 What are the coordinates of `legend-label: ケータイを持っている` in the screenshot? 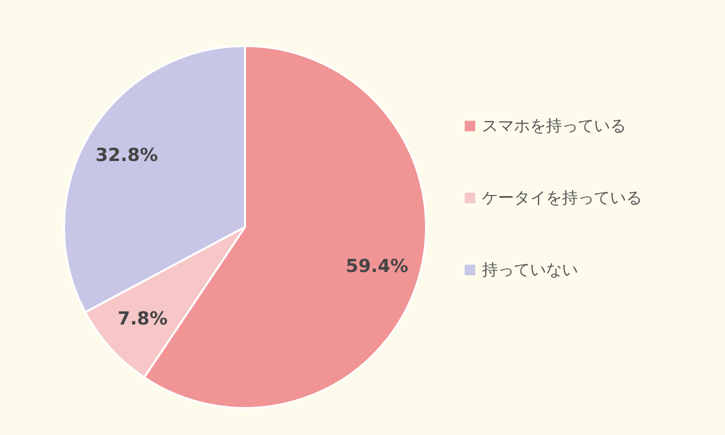 It's located at (562, 197).